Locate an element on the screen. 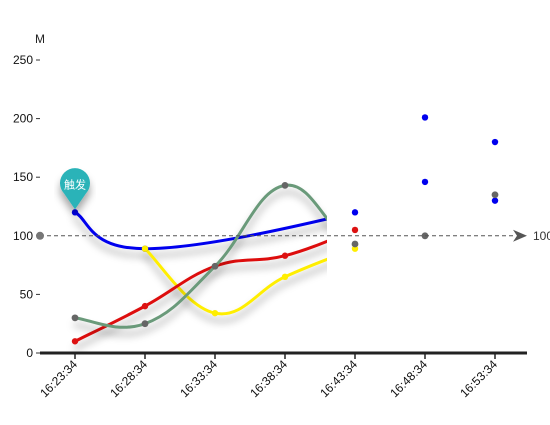  mark-line-start-dot is located at coordinates (40, 235).